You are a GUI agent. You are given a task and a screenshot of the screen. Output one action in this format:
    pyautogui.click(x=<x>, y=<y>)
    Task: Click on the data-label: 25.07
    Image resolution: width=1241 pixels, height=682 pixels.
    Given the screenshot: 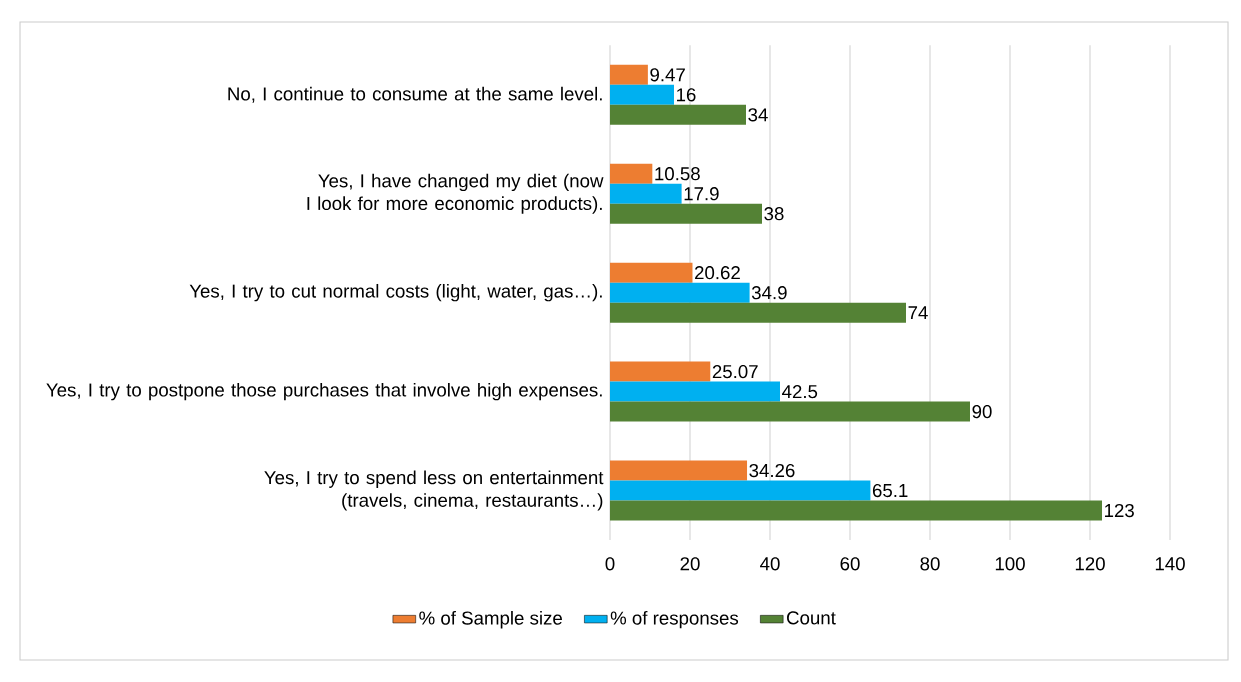 What is the action you would take?
    pyautogui.click(x=735, y=371)
    